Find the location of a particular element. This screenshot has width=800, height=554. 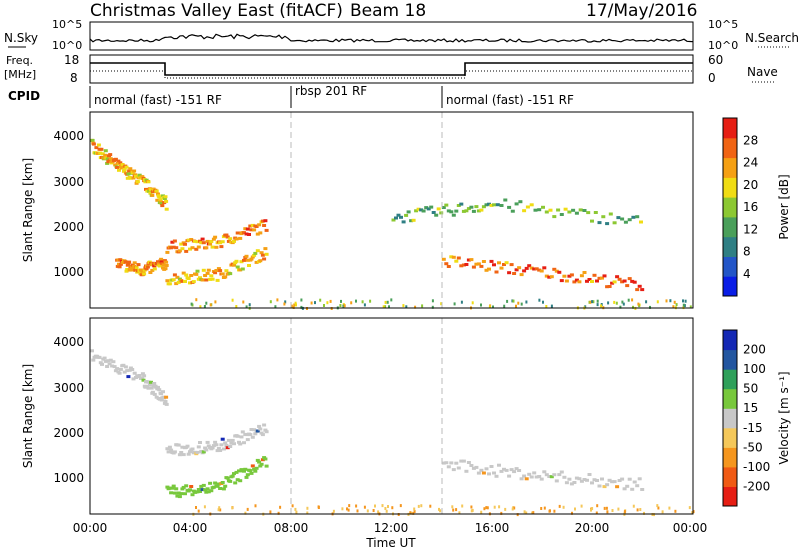

power-ytick-2000: 2000 is located at coordinates (68, 227).